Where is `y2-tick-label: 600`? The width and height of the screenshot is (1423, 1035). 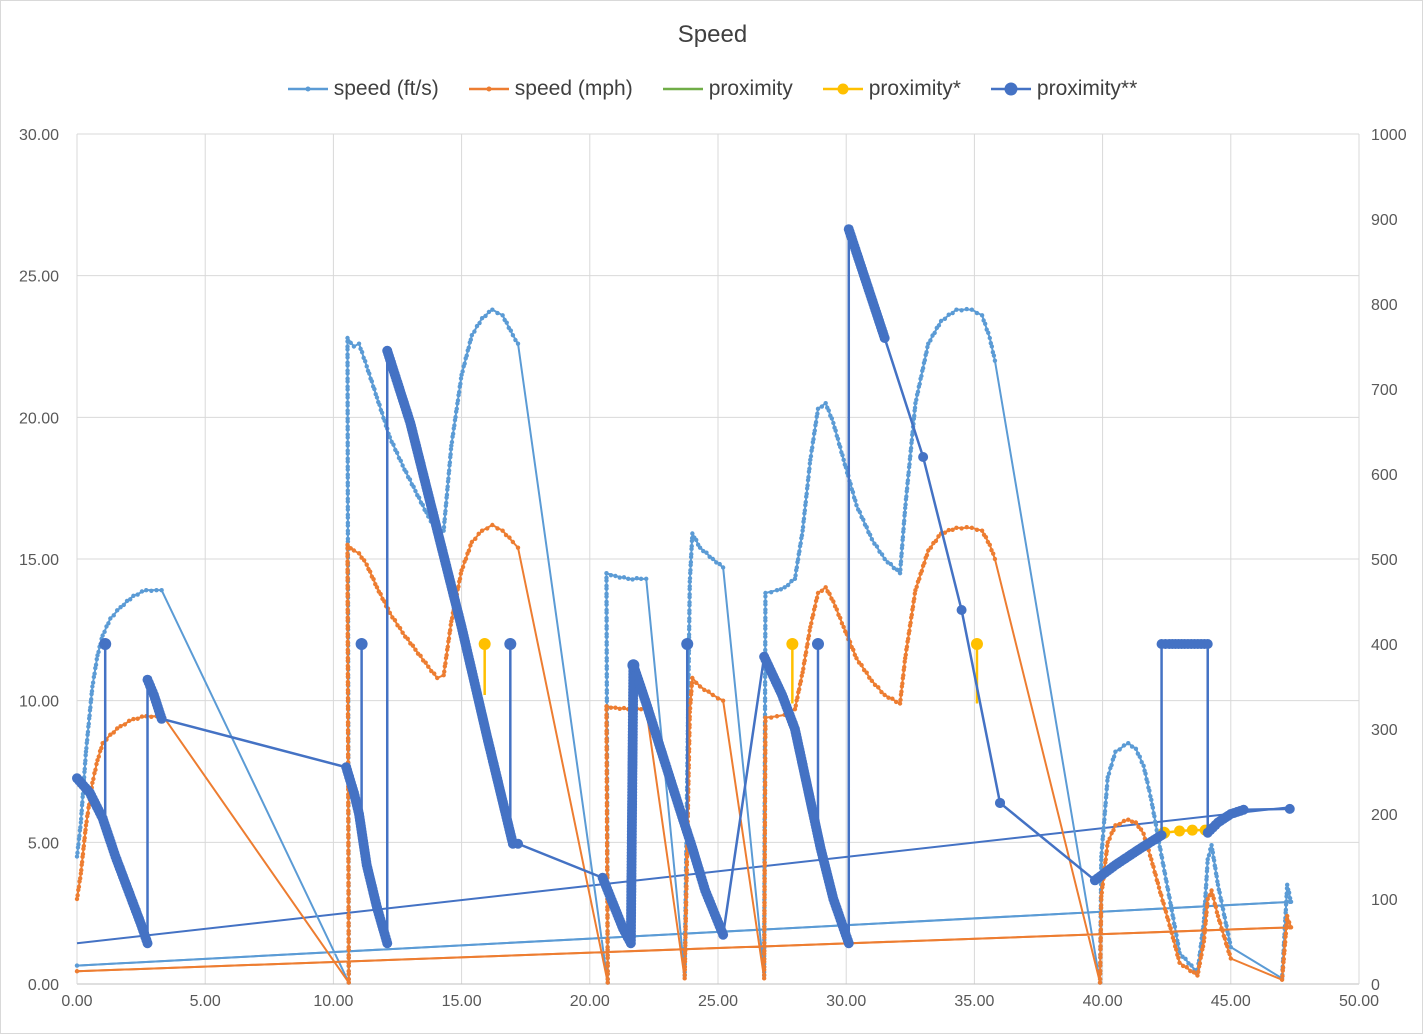 y2-tick-label: 600 is located at coordinates (1384, 475).